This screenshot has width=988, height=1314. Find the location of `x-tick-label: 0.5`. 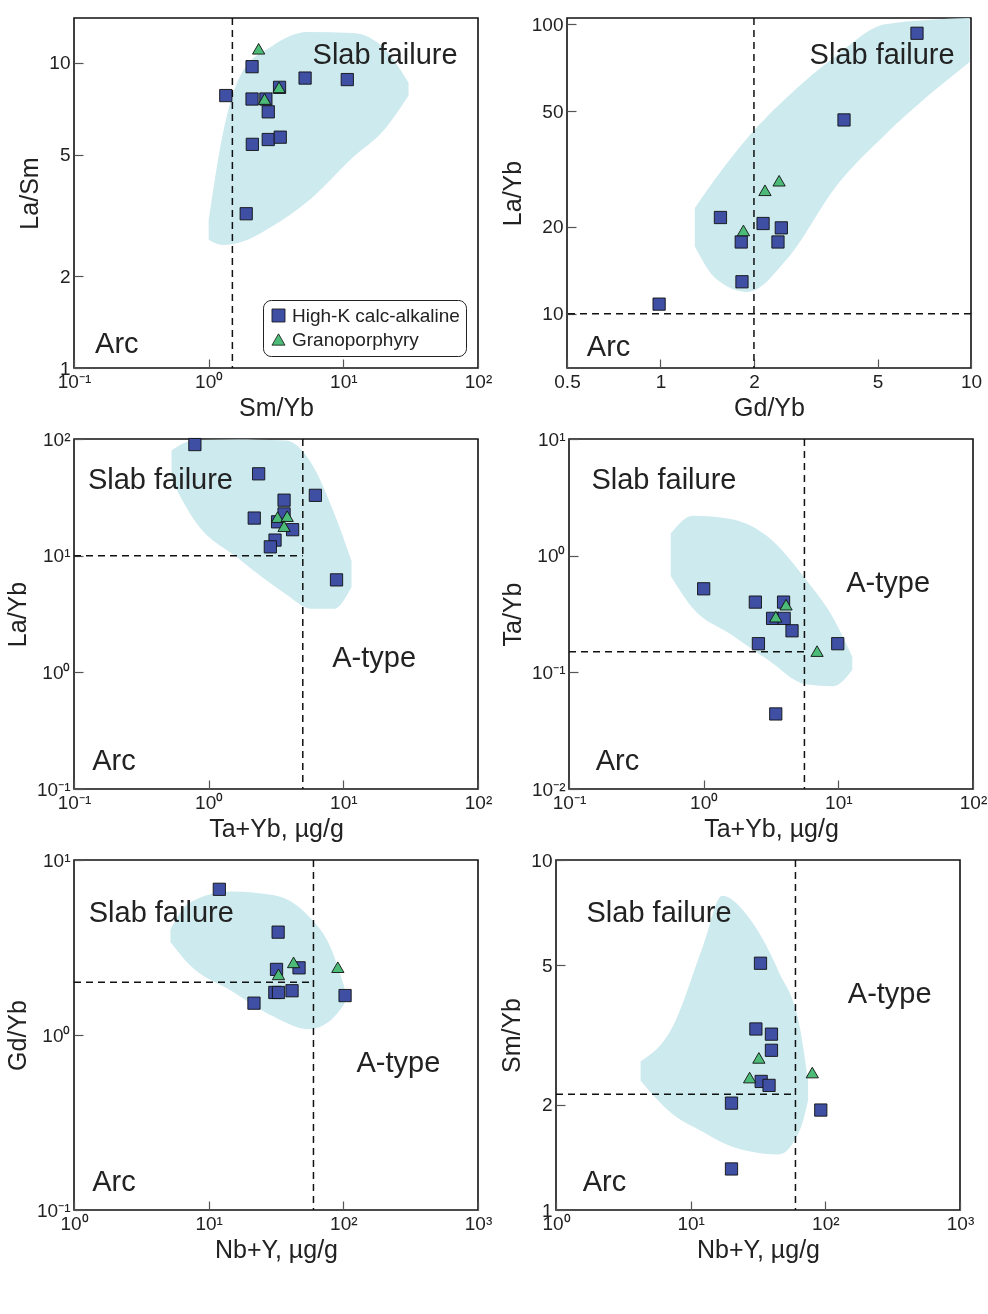

x-tick-label: 0.5 is located at coordinates (567, 381).